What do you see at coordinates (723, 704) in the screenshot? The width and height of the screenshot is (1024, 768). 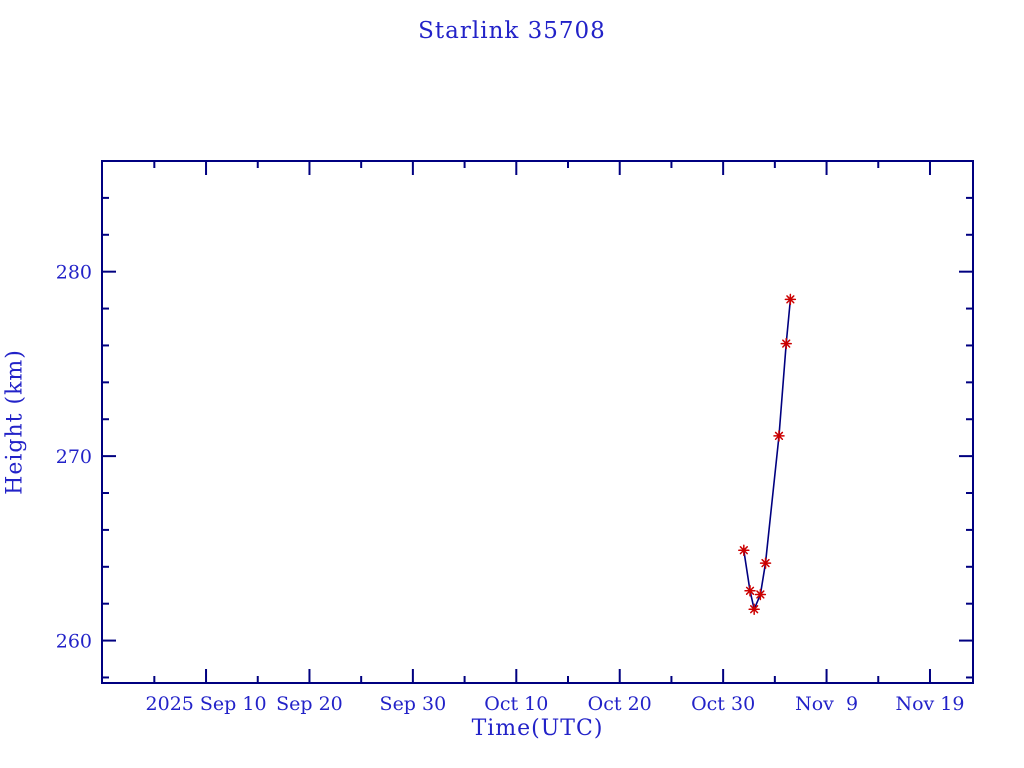 I see `x-tick-label: Oct 30` at bounding box center [723, 704].